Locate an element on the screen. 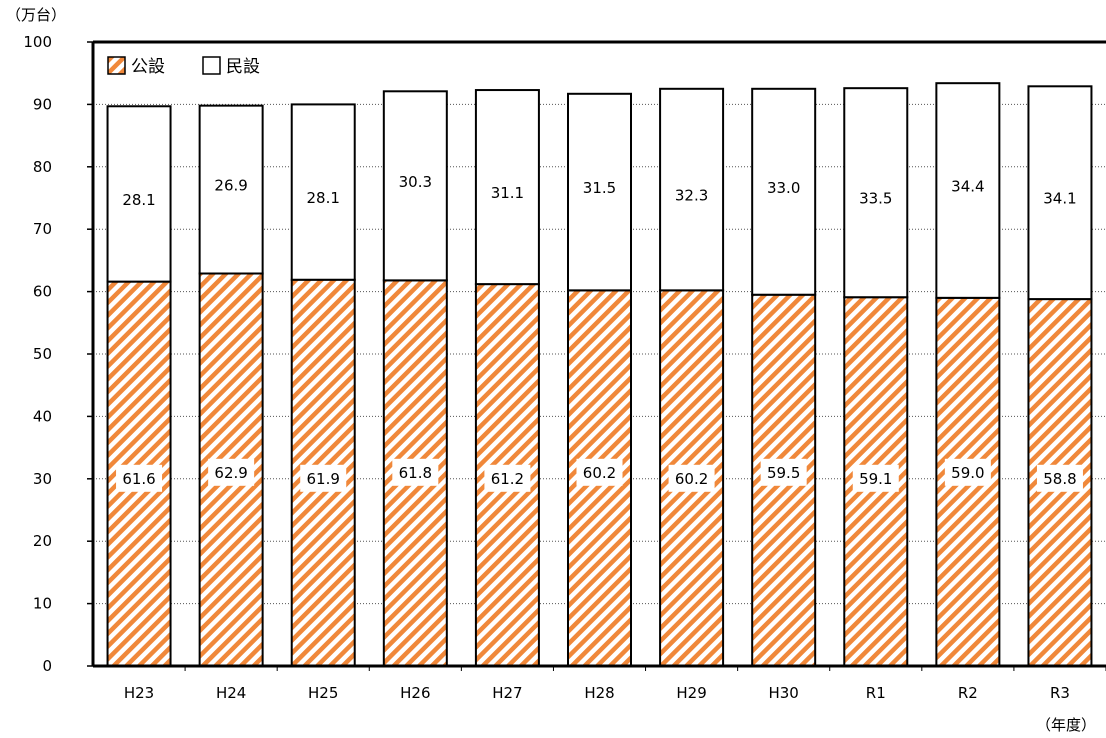  value-label-public: 61.2 is located at coordinates (507, 479).